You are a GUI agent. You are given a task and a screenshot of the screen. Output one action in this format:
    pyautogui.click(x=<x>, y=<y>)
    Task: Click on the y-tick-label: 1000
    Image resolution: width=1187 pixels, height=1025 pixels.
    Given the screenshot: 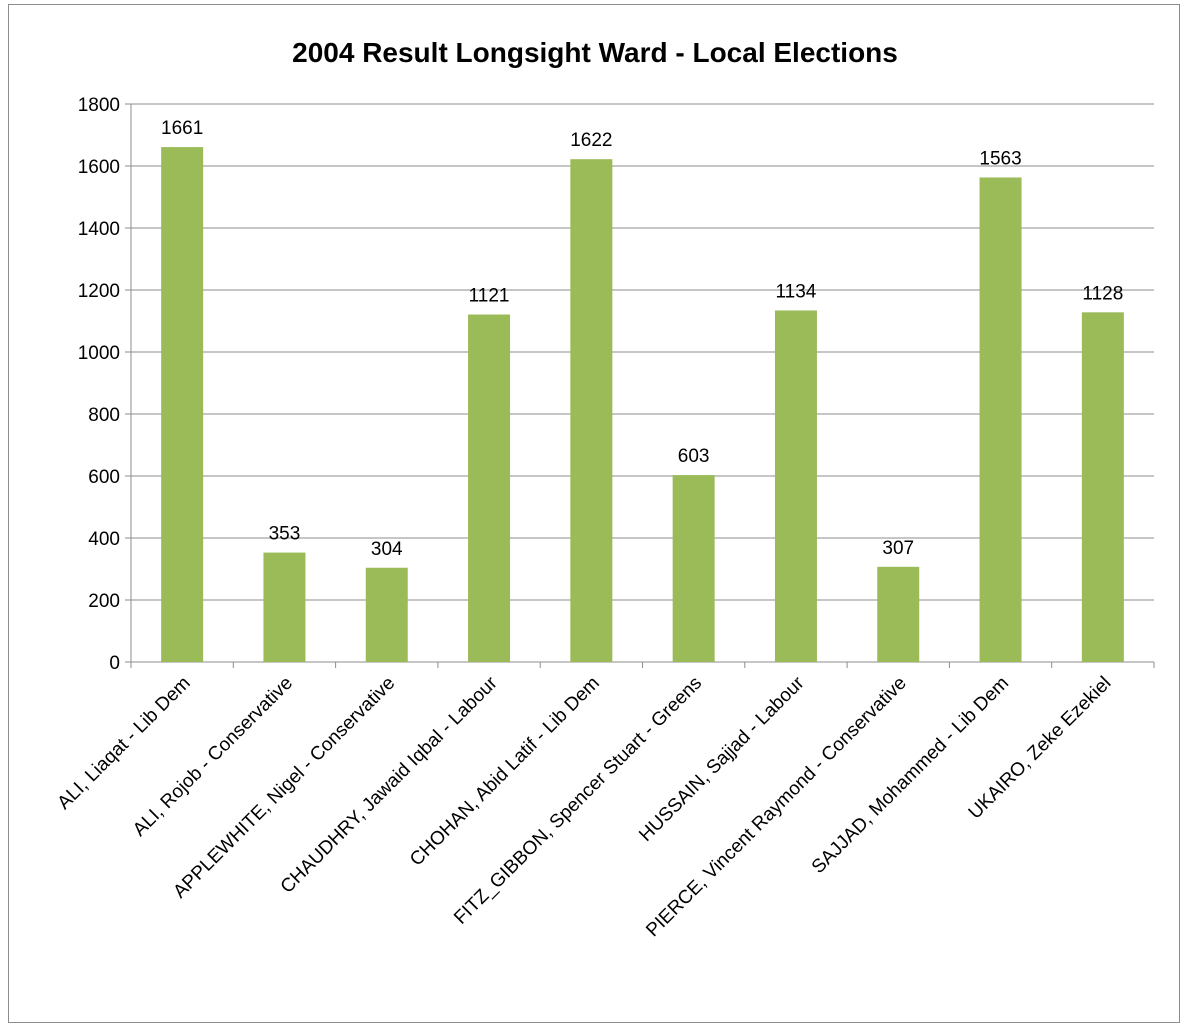 What is the action you would take?
    pyautogui.click(x=99, y=353)
    